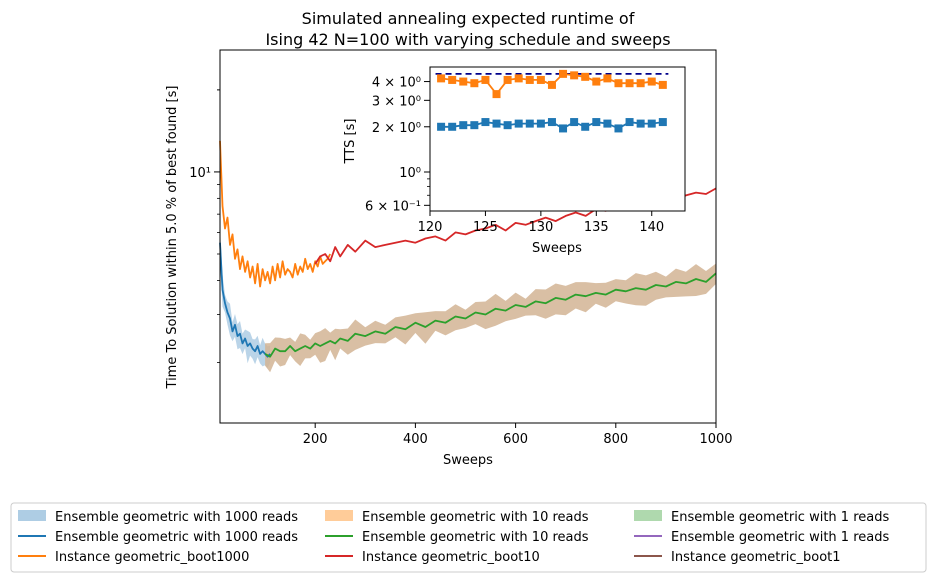 The image size is (937, 580). Describe the element at coordinates (350, 142) in the screenshot. I see `inset-y-axis-label: TTS [s]` at that location.